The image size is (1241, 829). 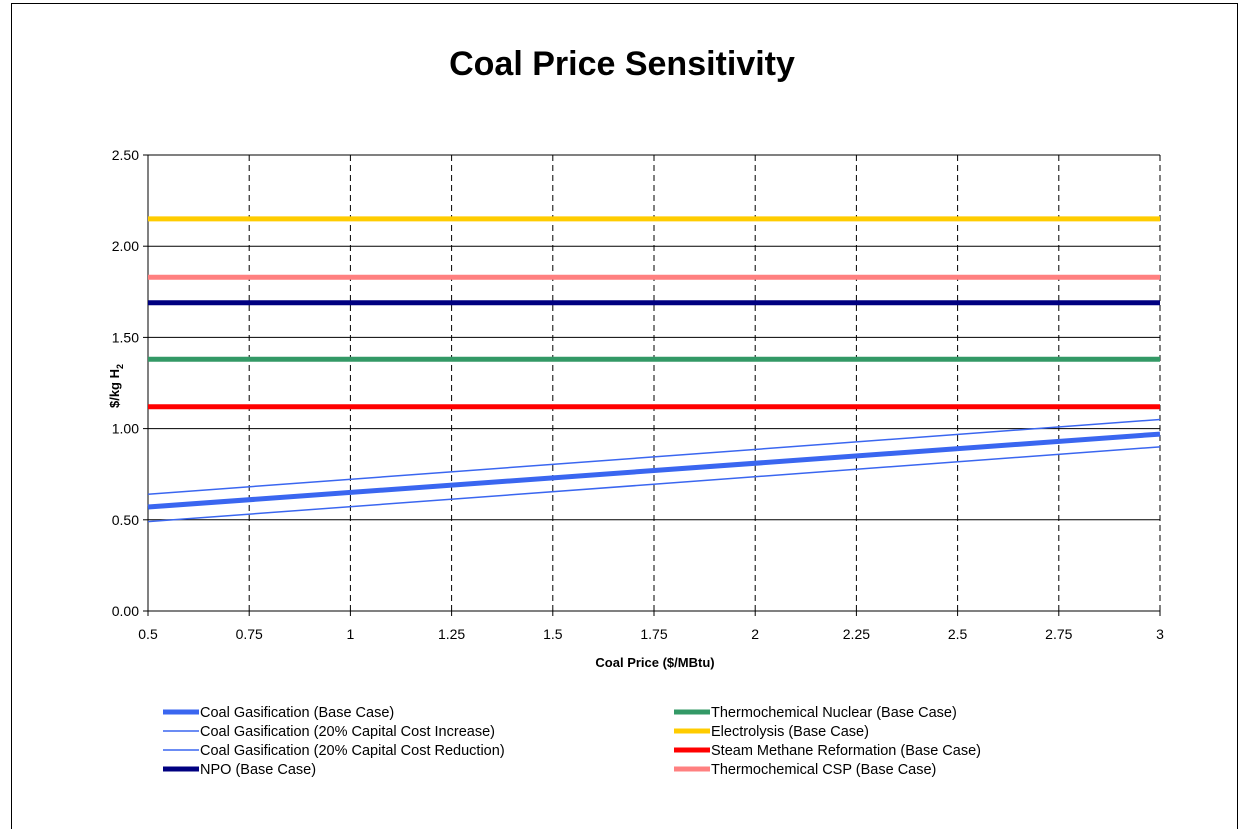 I want to click on y-axis-label: $/kg H2, so click(x=116, y=386).